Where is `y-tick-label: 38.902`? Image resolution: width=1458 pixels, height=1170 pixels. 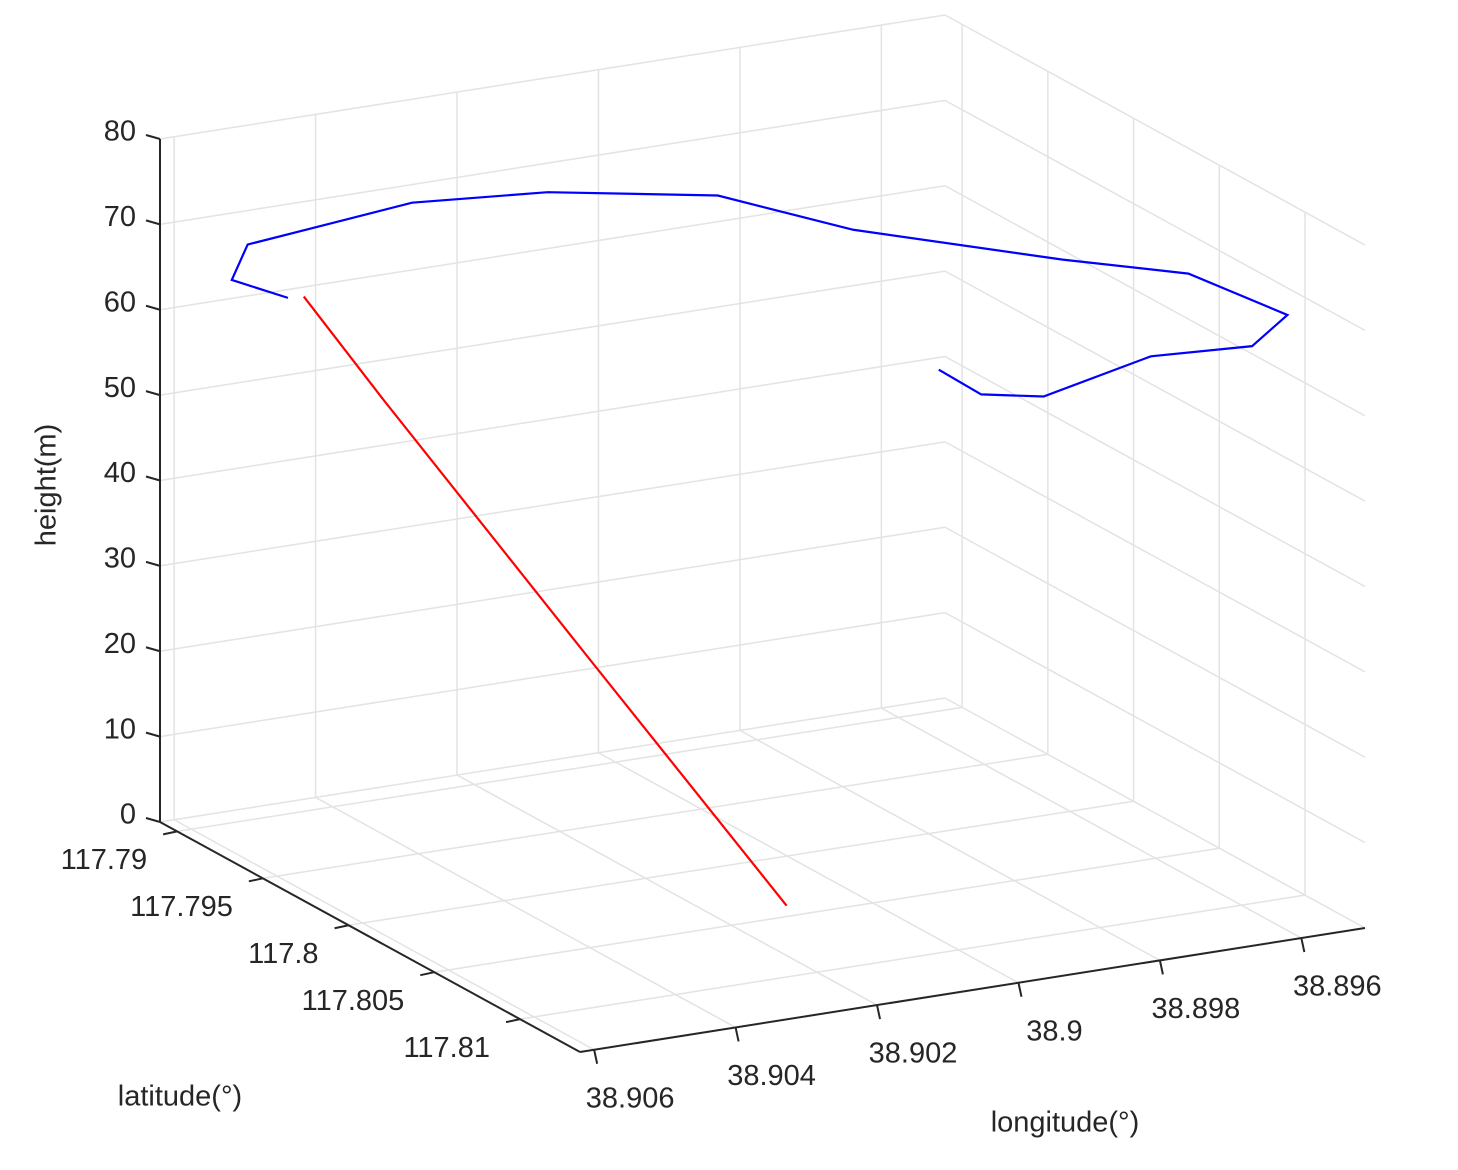 y-tick-label: 38.902 is located at coordinates (913, 1054).